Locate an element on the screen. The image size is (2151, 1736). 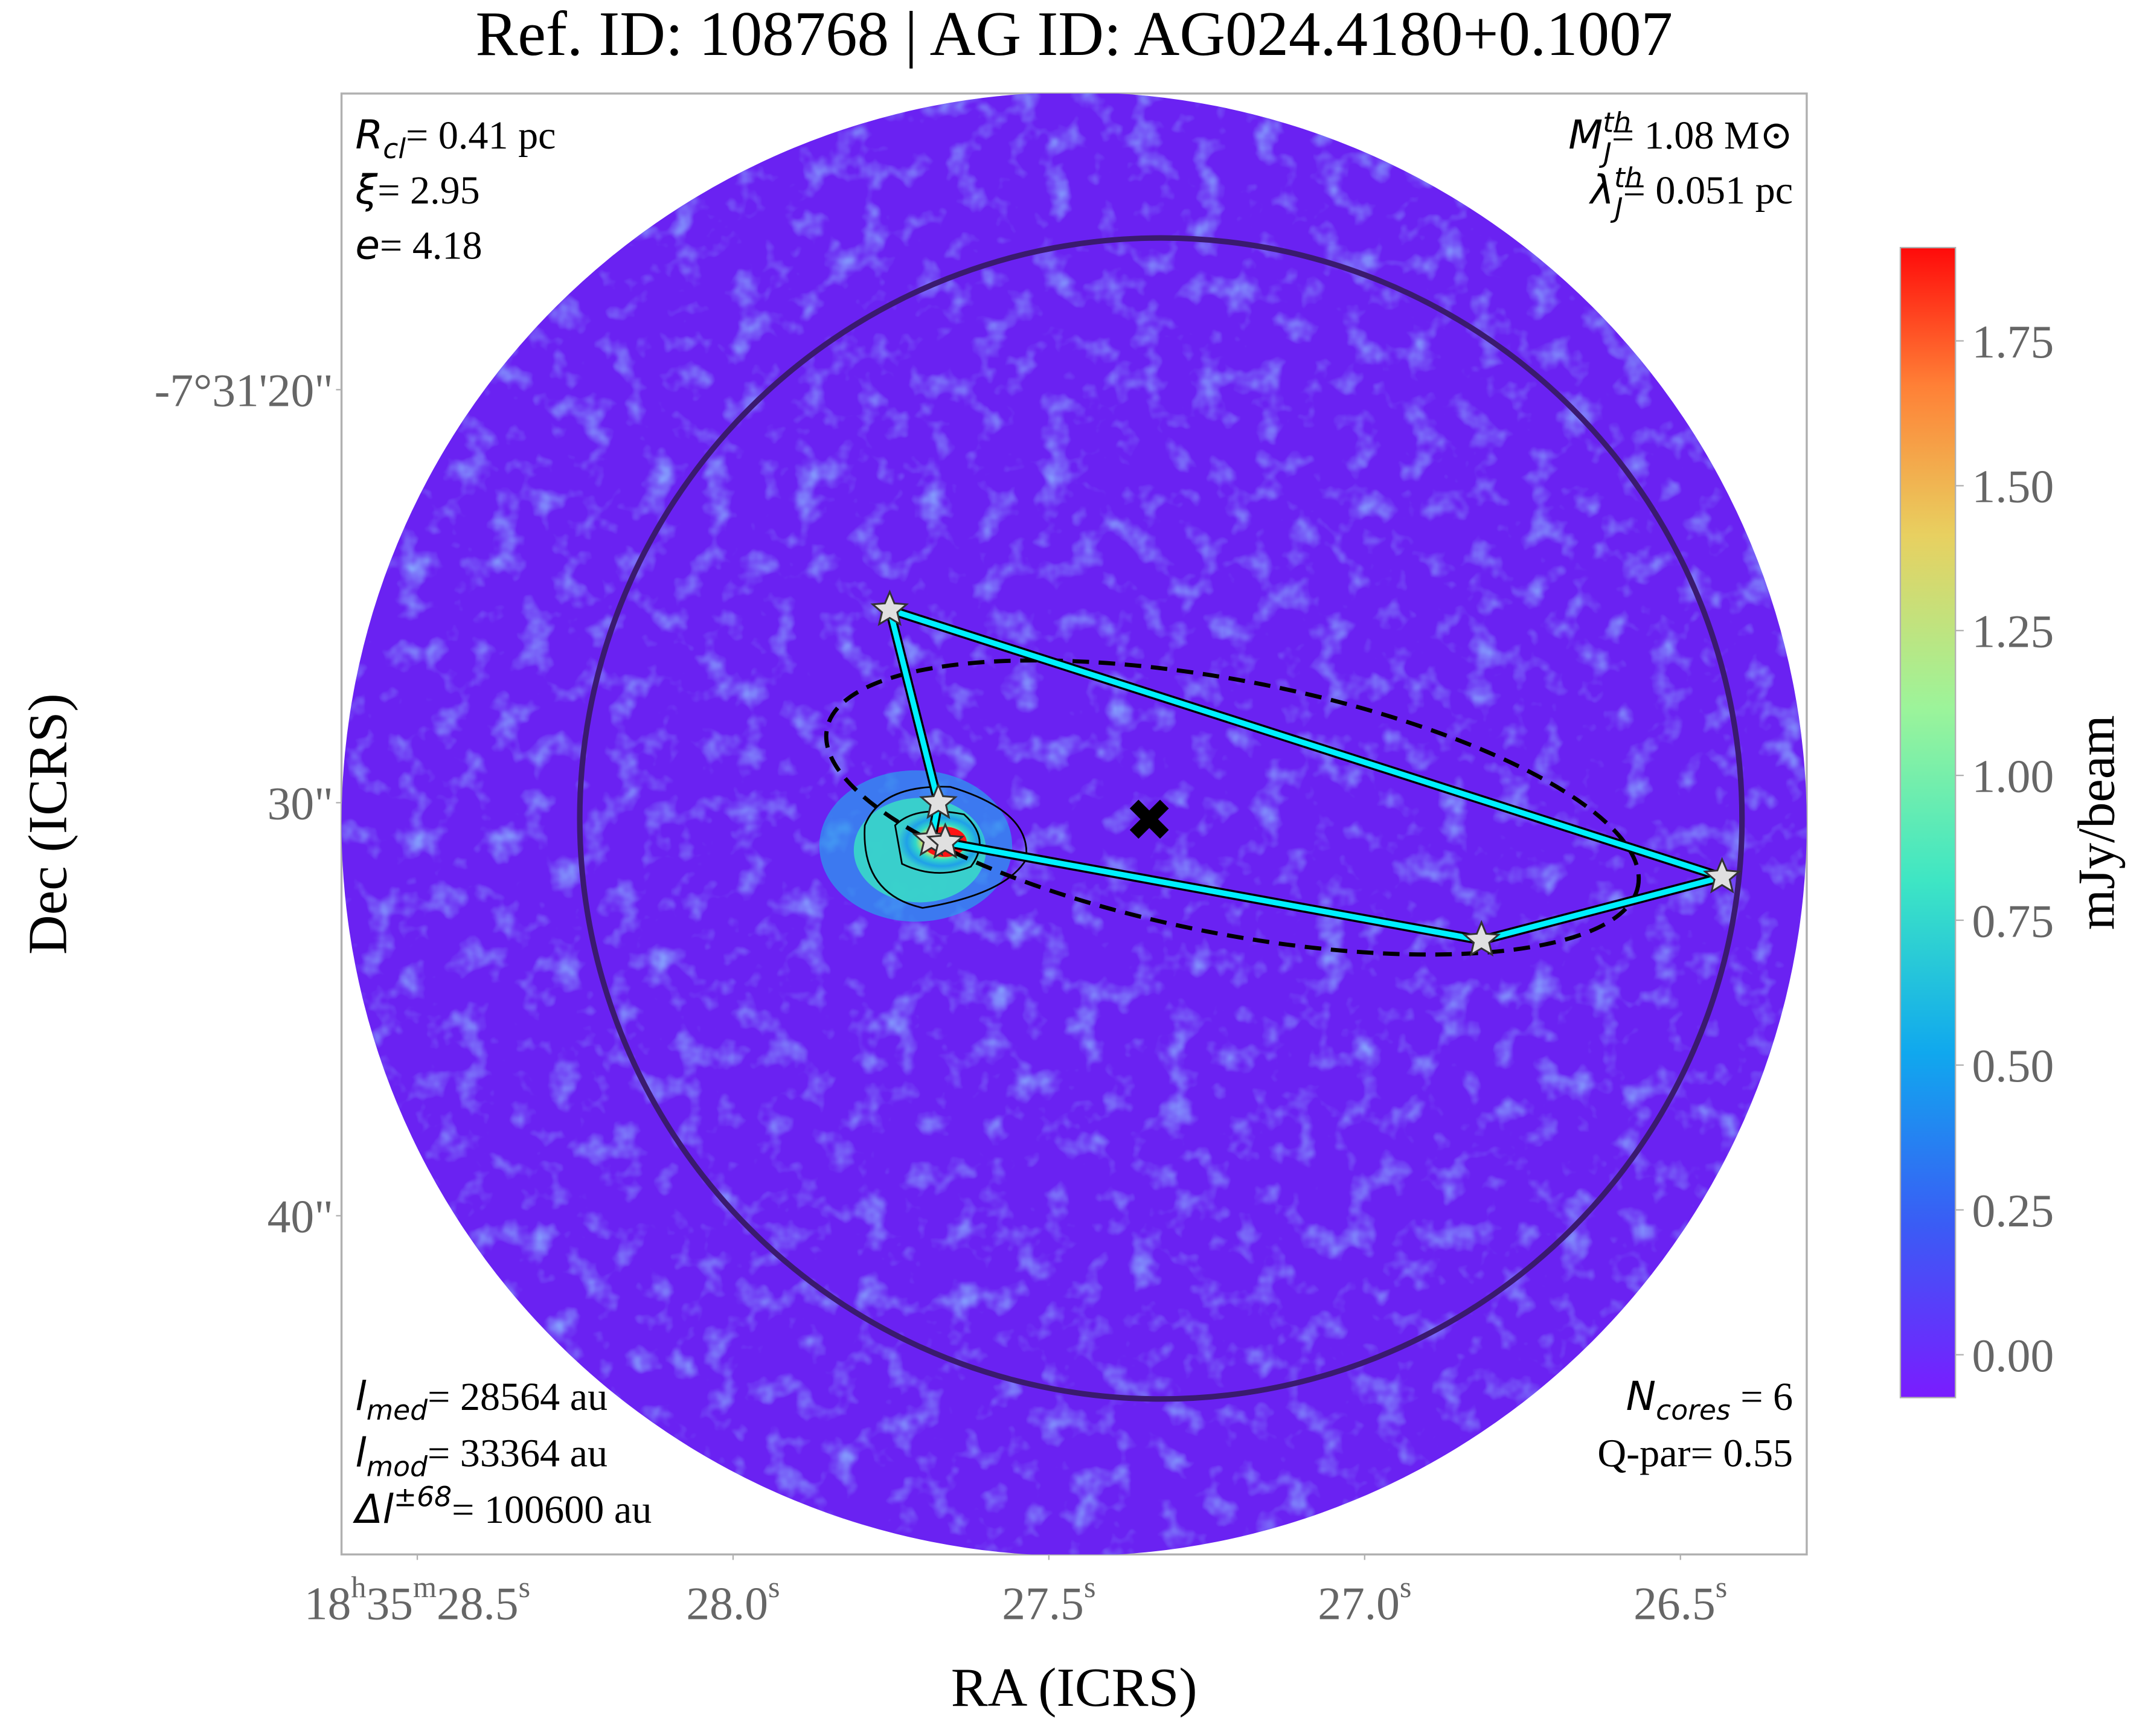
annotation: Mth J= 1.08 M⊙ is located at coordinates (1681, 138).